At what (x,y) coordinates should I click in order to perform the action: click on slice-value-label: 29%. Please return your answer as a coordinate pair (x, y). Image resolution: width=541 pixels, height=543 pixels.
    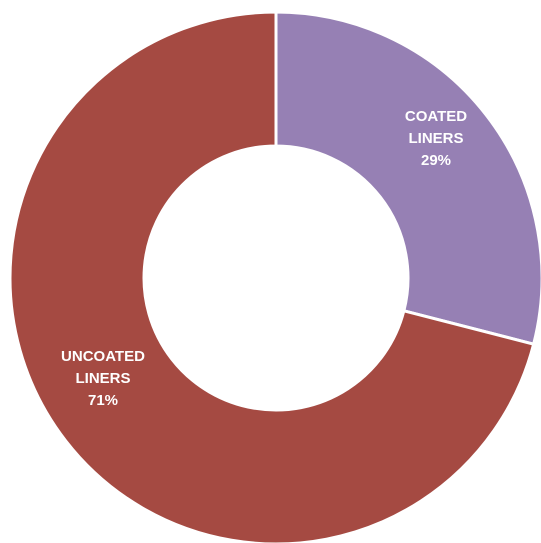
    Looking at the image, I should click on (436, 160).